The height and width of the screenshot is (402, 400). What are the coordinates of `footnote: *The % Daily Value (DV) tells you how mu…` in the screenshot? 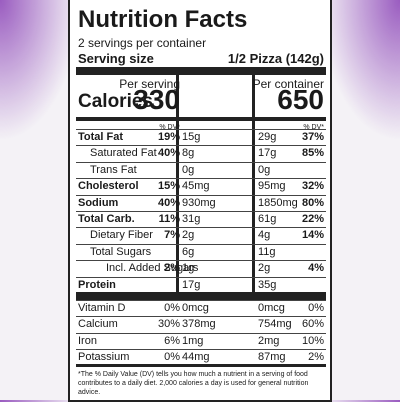 It's located at (193, 383).